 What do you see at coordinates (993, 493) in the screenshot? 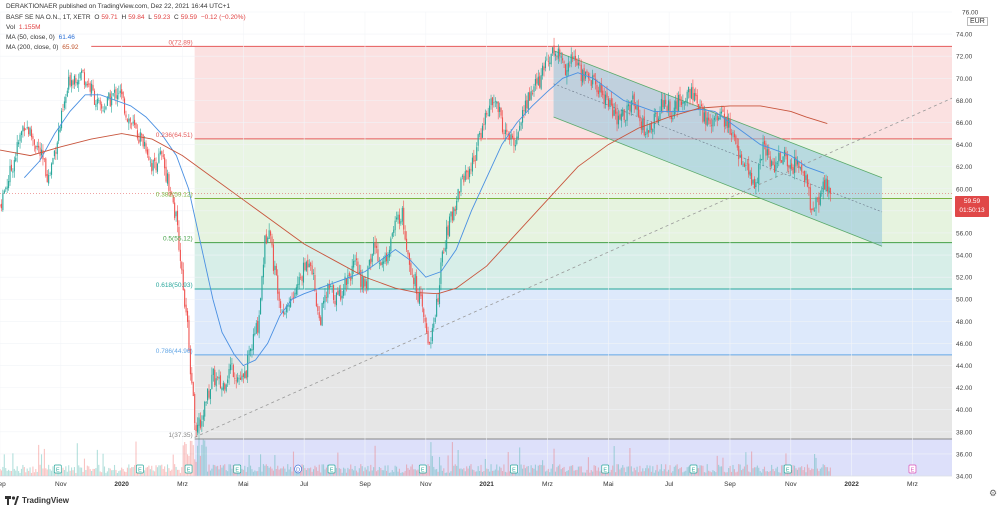
I see `gear-icon: ⚙` at bounding box center [993, 493].